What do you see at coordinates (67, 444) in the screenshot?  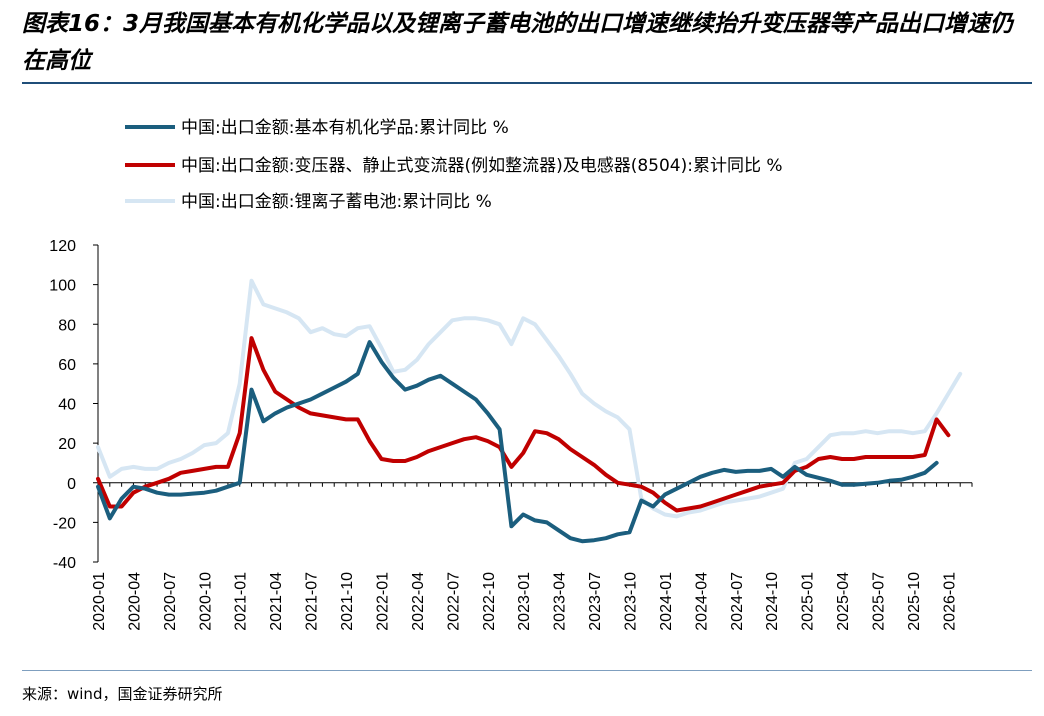 I see `y-tick-label: 20` at bounding box center [67, 444].